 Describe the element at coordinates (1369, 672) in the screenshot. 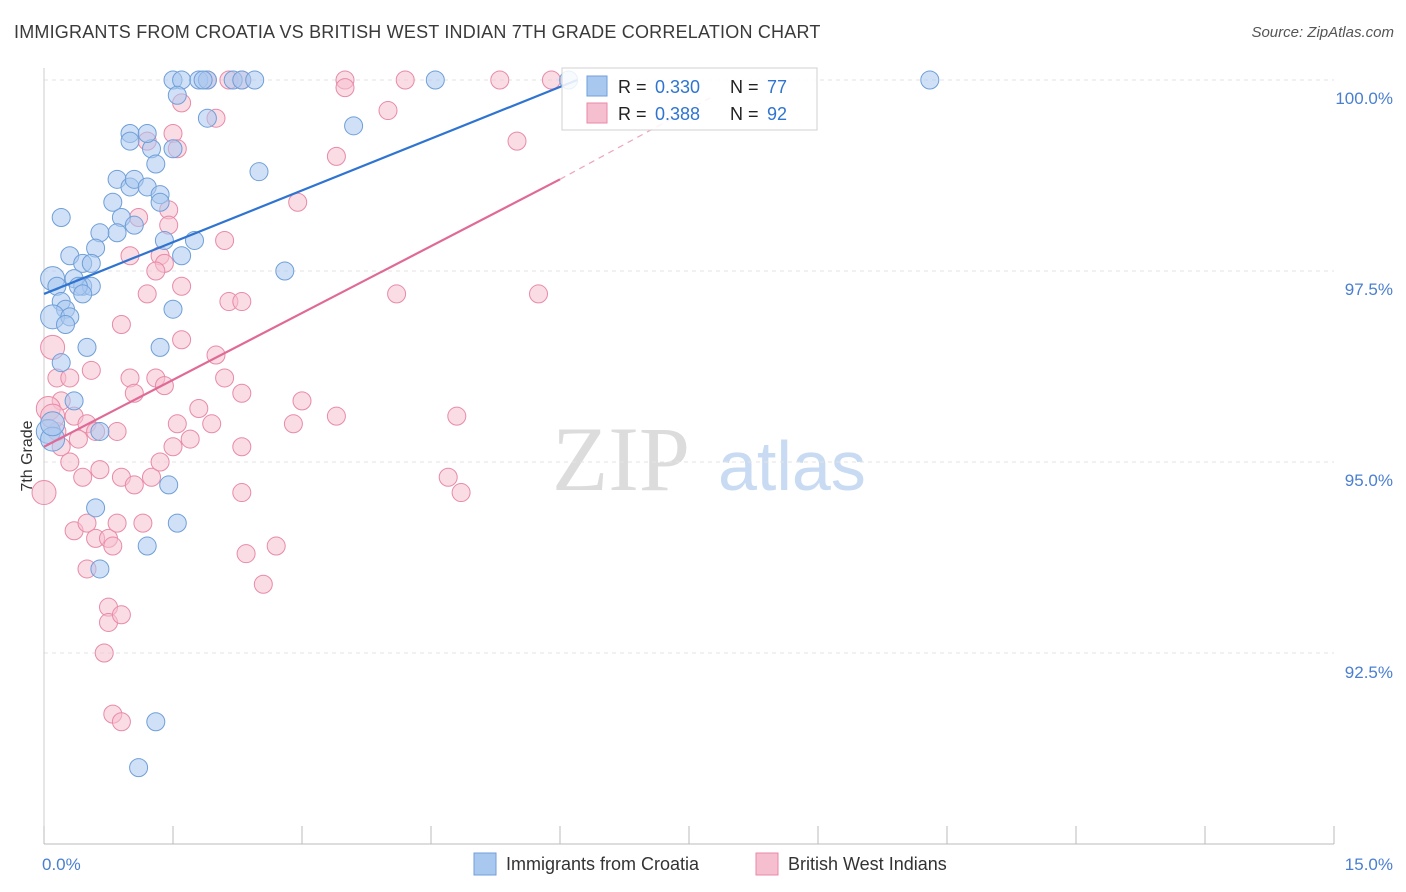

I see `y-tick-label-92-5: 92.5%` at that location.